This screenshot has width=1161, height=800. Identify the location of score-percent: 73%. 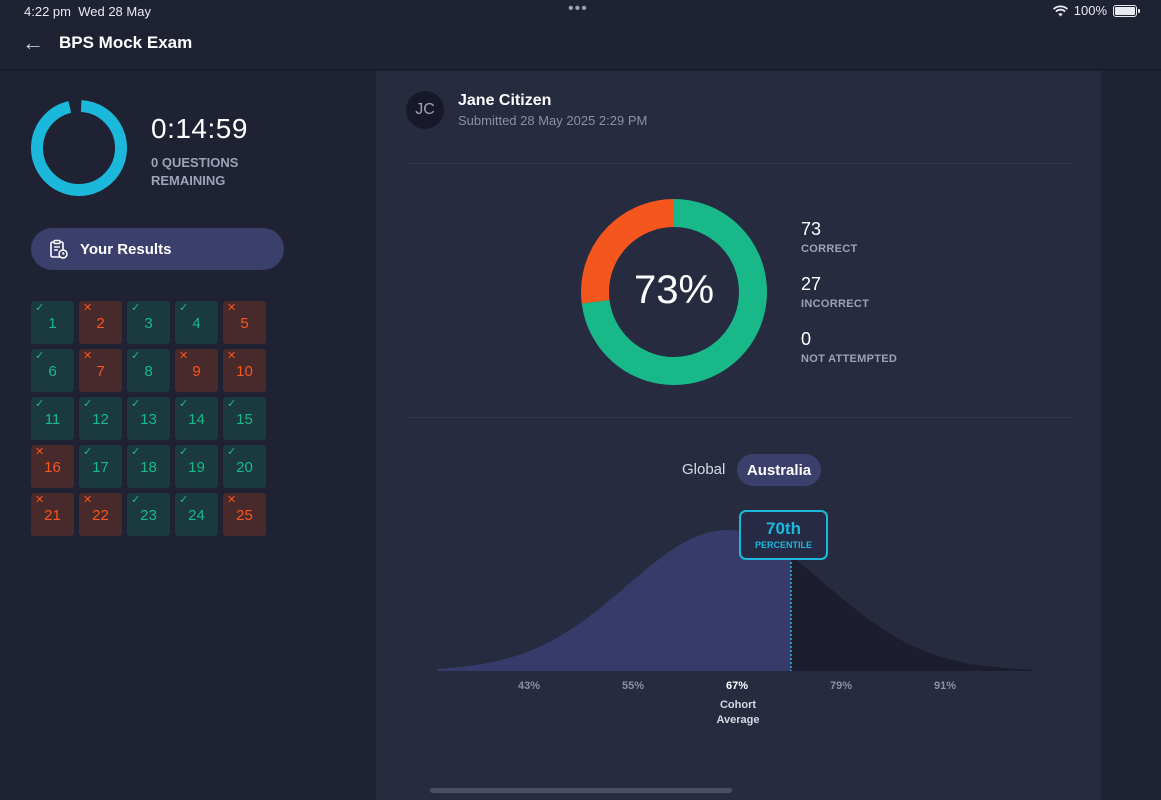
(674, 290).